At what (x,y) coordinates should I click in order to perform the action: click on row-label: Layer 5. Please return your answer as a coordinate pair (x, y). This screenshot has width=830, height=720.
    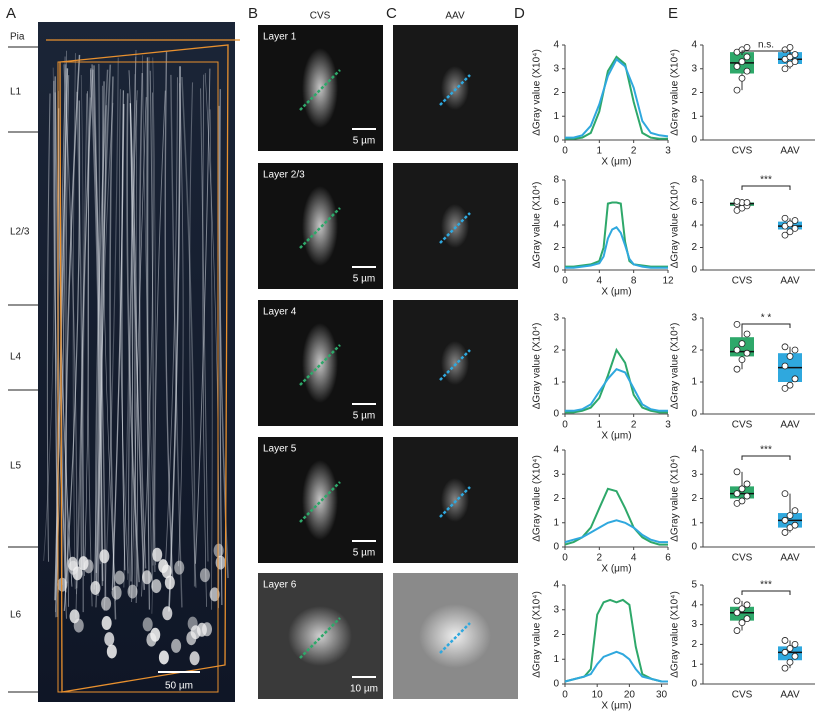
    Looking at the image, I should click on (280, 449).